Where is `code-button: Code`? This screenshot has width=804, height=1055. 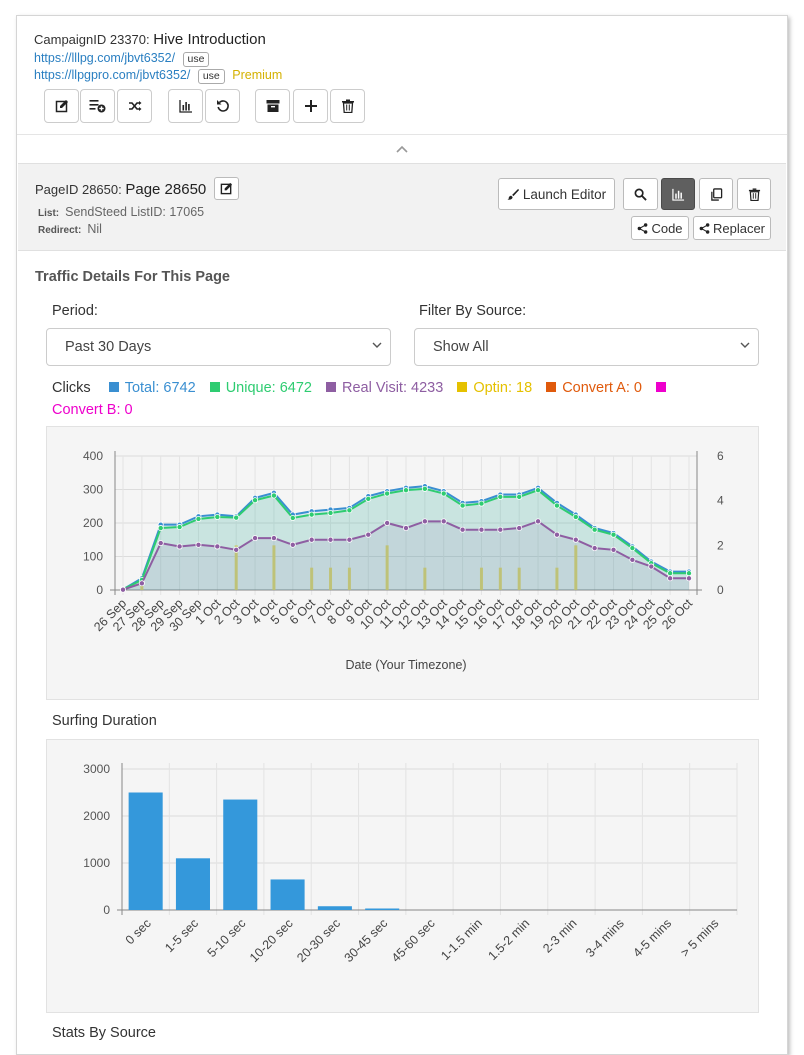 code-button: Code is located at coordinates (660, 228).